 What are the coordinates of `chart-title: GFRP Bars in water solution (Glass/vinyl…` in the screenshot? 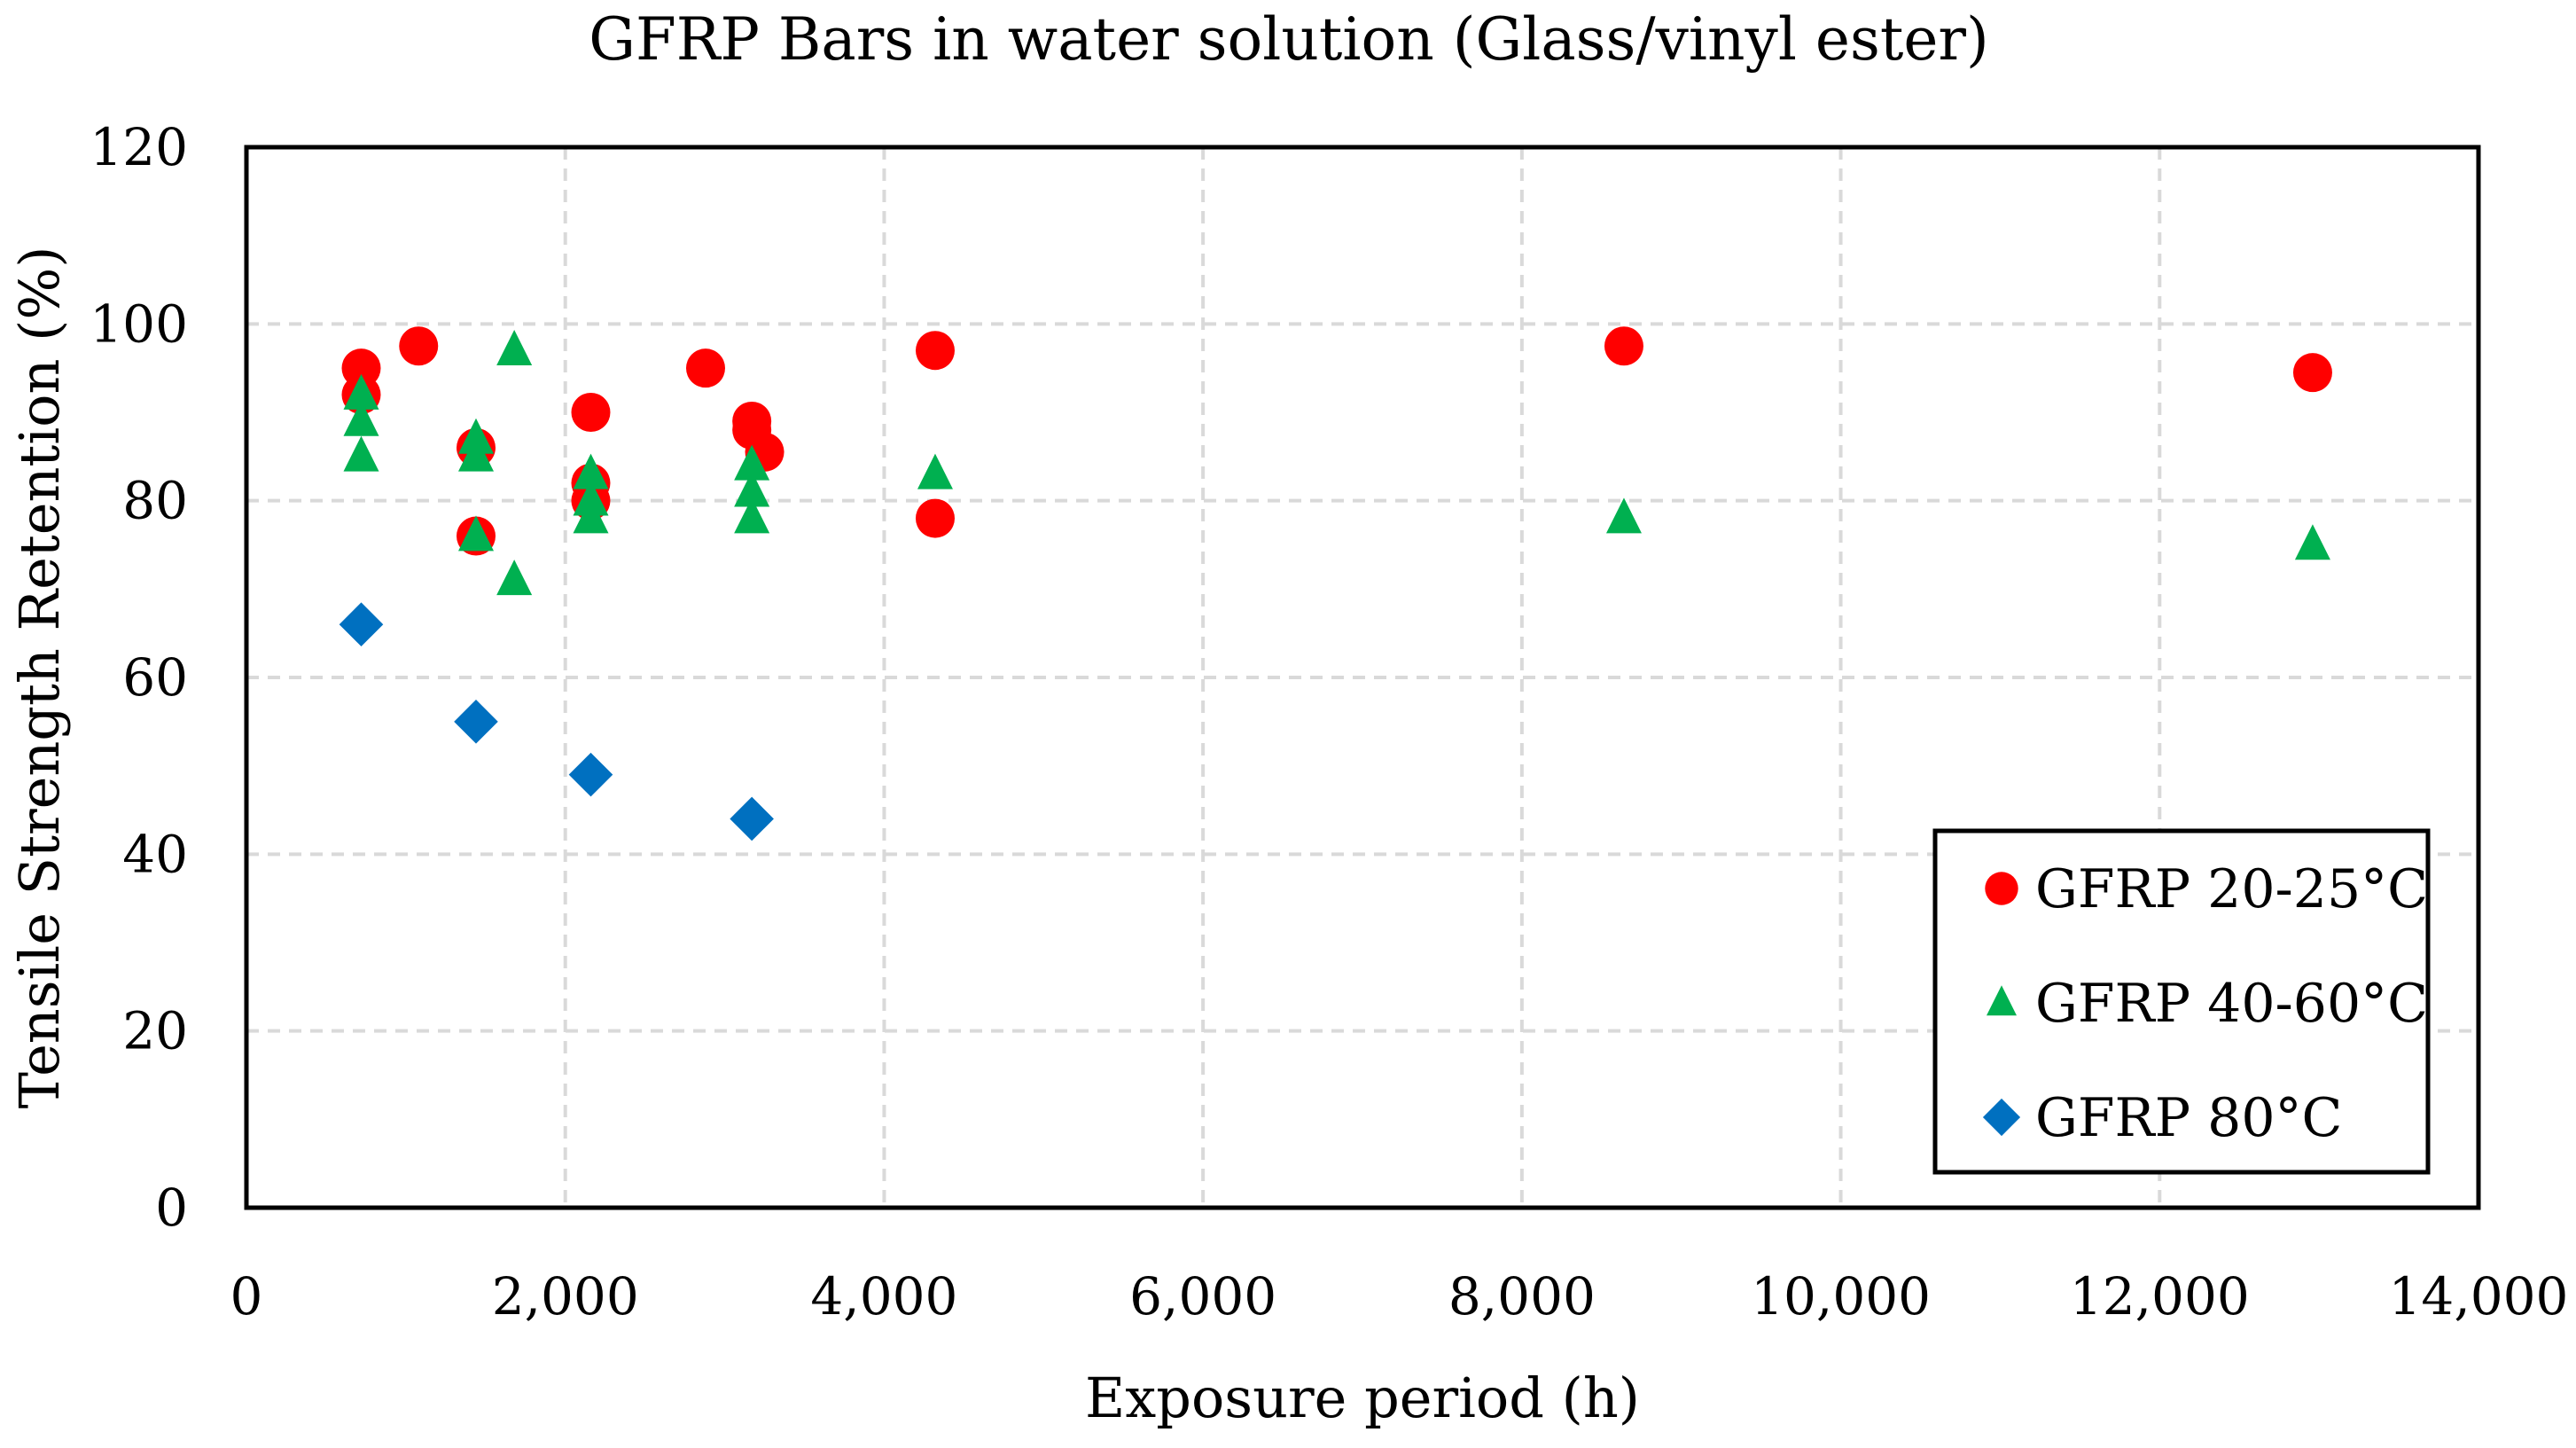 It's located at (1288, 39).